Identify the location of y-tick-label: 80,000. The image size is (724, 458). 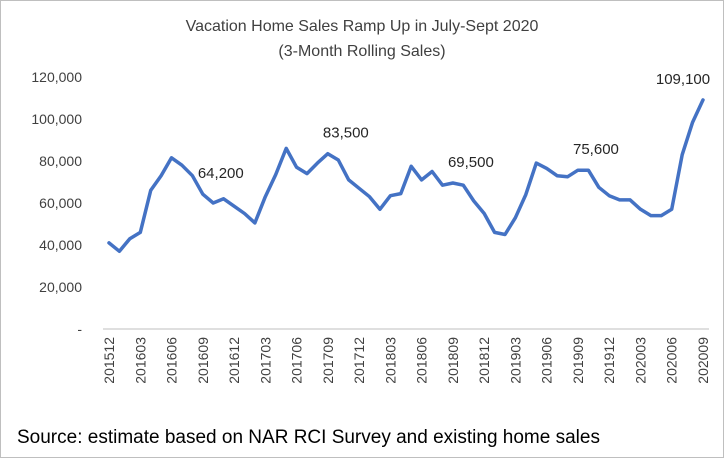
(60, 161).